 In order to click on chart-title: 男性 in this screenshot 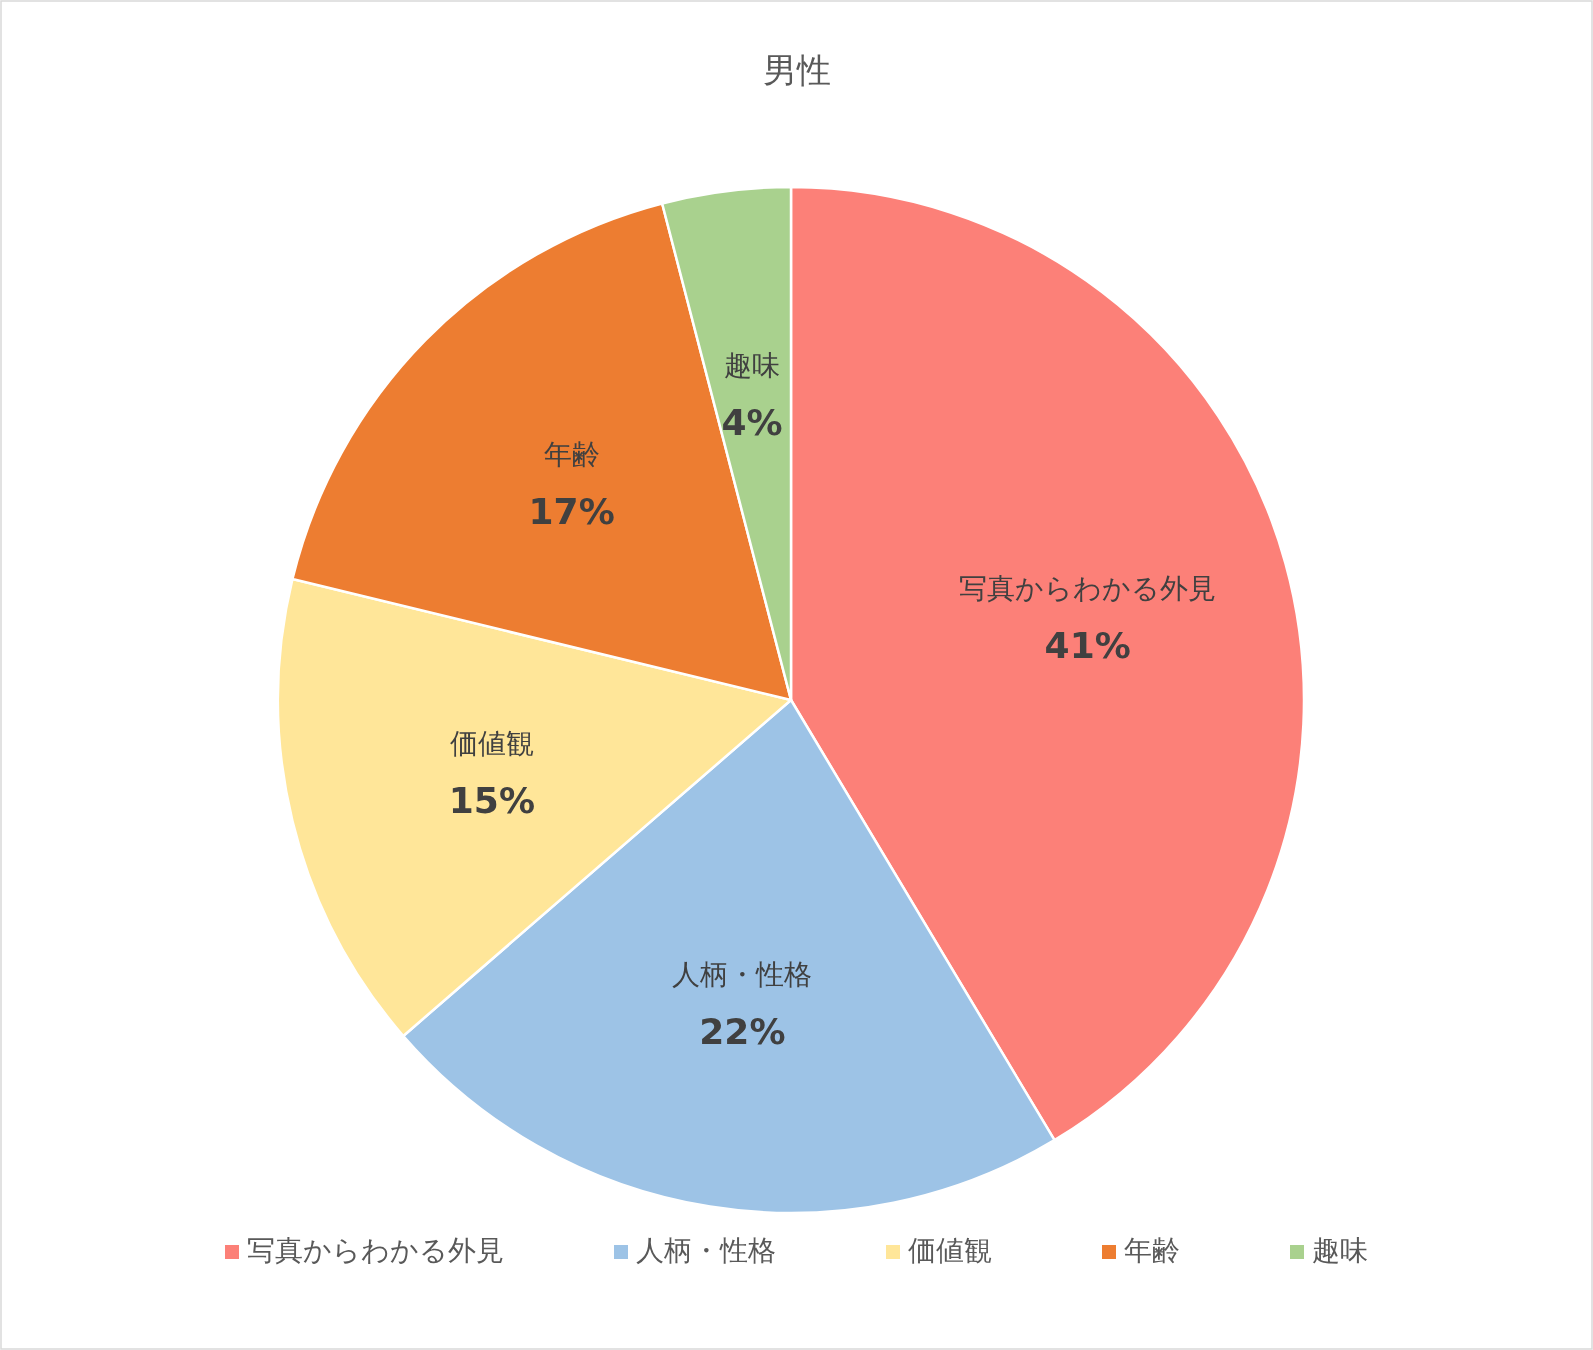, I will do `click(796, 69)`.